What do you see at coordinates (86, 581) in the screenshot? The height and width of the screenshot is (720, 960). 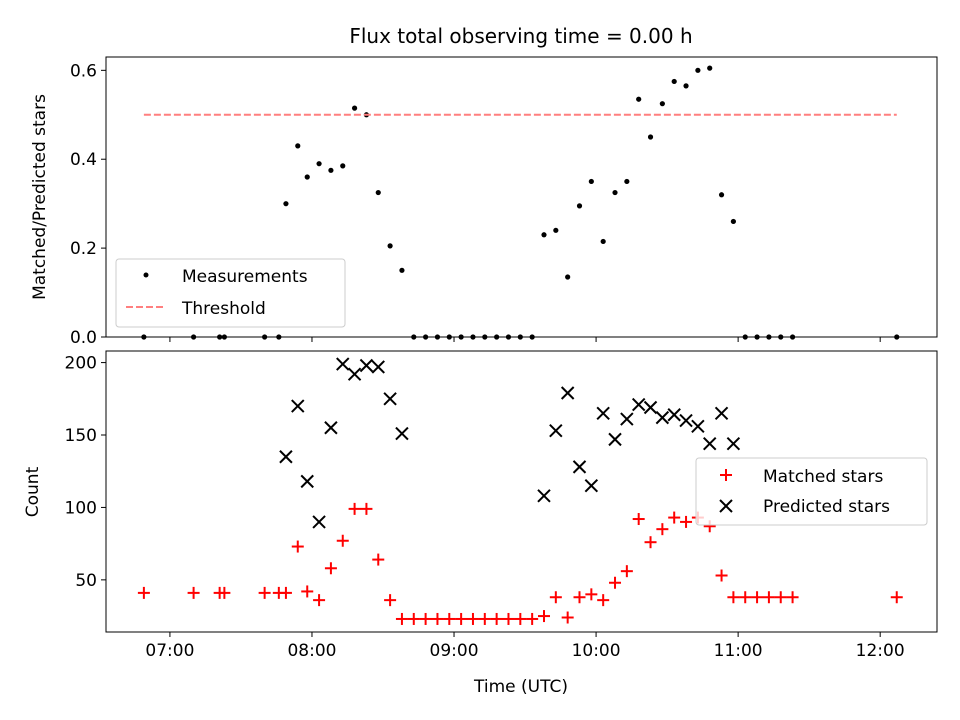 I see `count-y-tick-label: 50` at bounding box center [86, 581].